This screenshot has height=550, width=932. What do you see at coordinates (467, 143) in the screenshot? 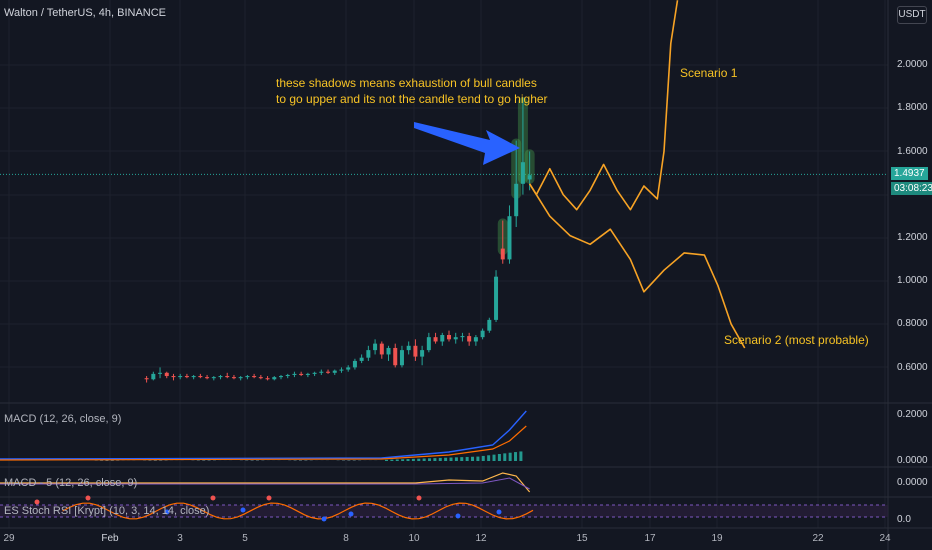
I see `annotation-arrow` at bounding box center [467, 143].